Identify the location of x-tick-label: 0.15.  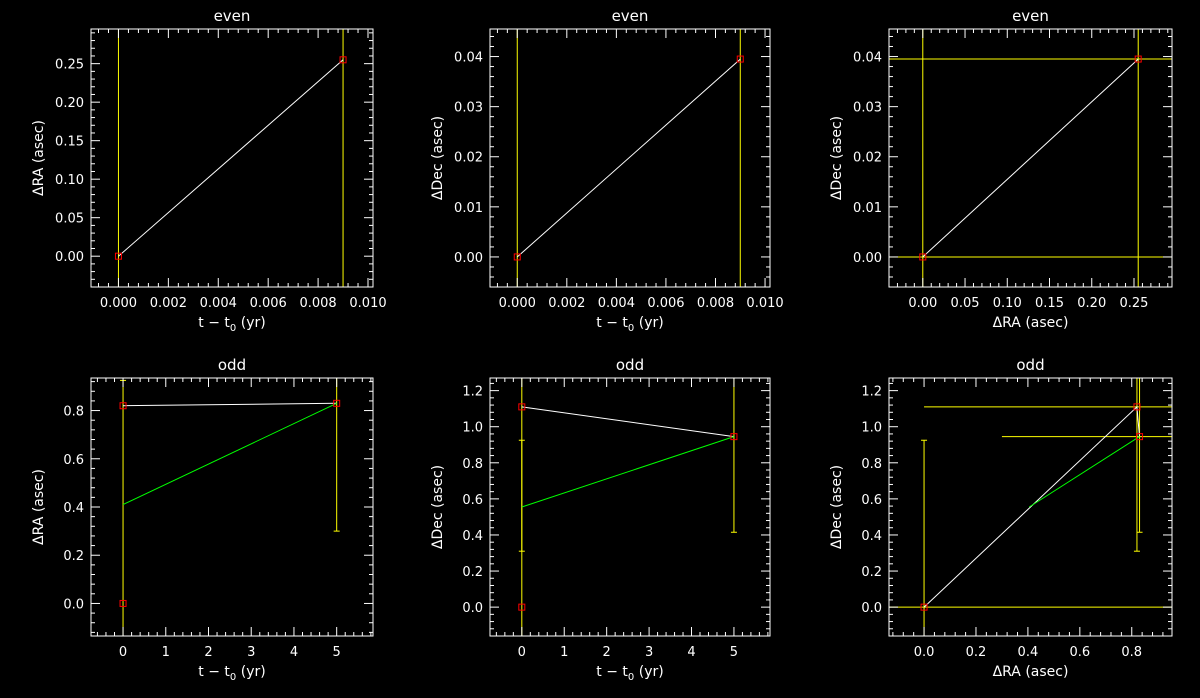
(1049, 303).